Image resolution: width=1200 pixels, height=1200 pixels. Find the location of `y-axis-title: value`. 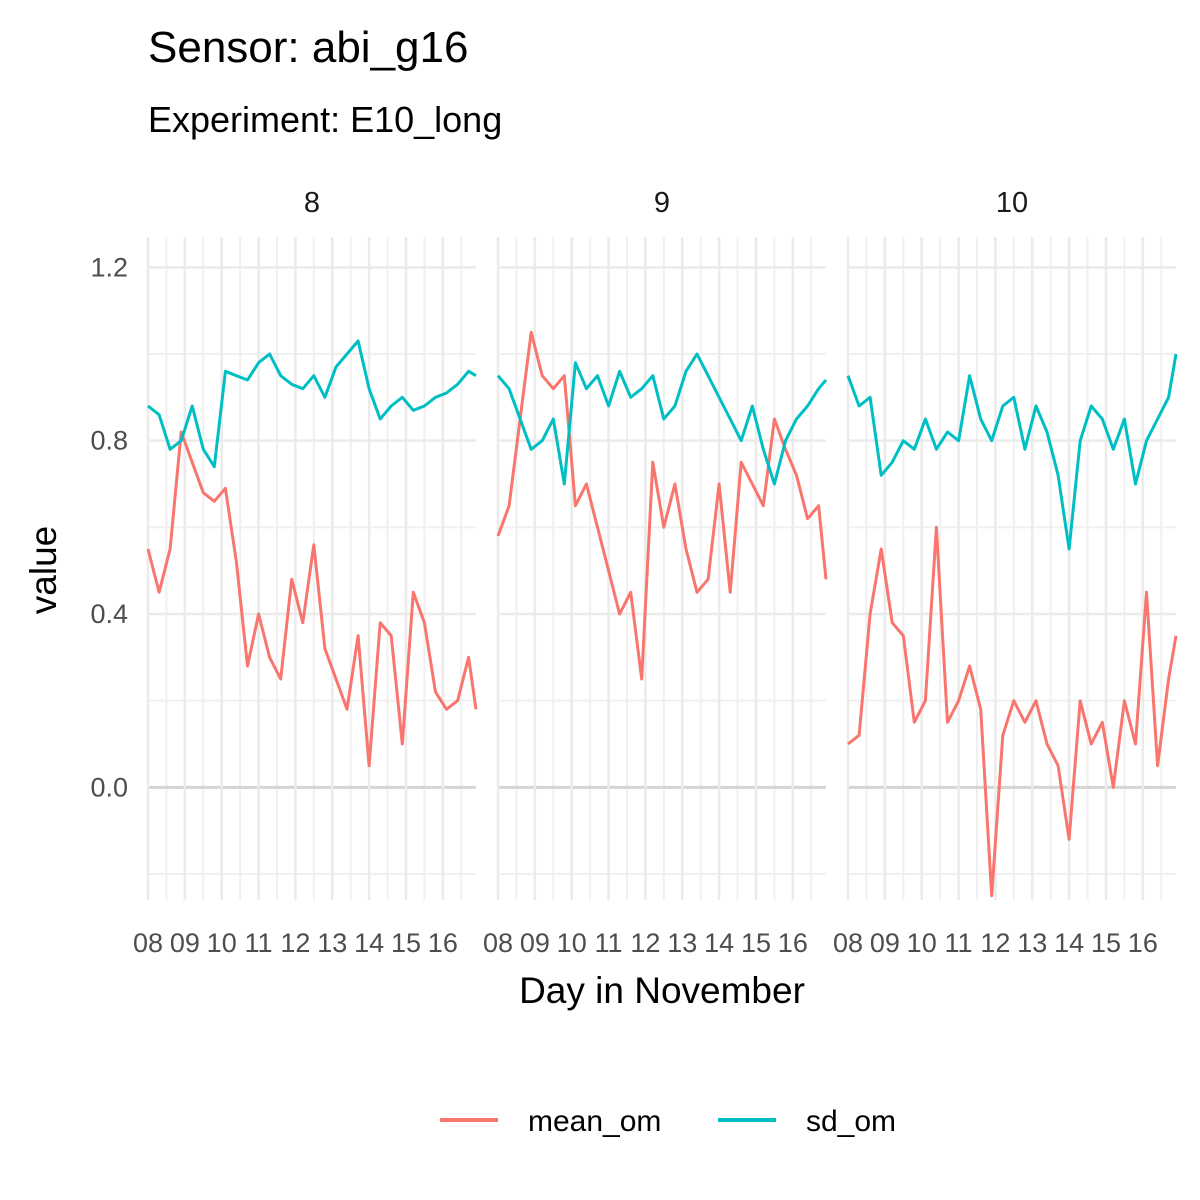

y-axis-title: value is located at coordinates (43, 570).